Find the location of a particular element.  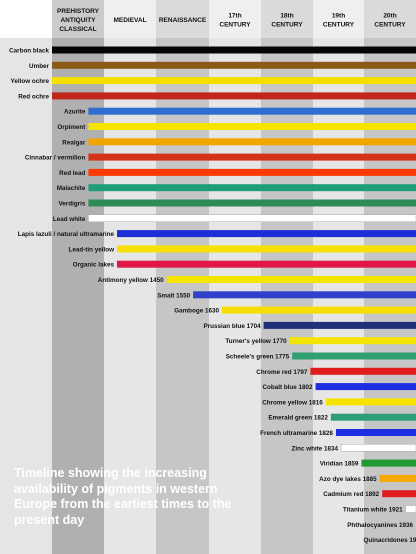

pigment-label: Red ochre is located at coordinates (33, 96).